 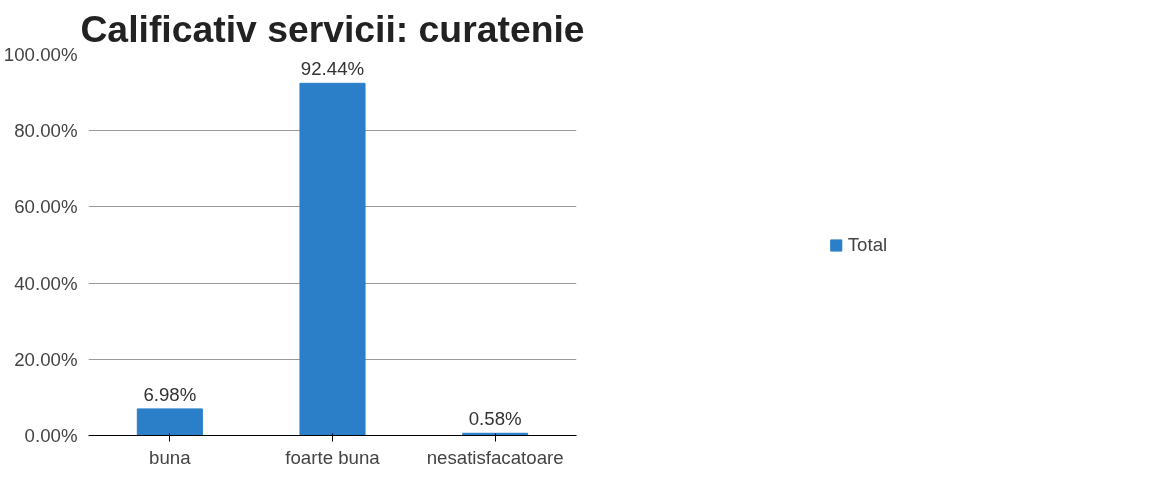 What do you see at coordinates (46, 359) in the screenshot?
I see `y-tick-label: 20.00%` at bounding box center [46, 359].